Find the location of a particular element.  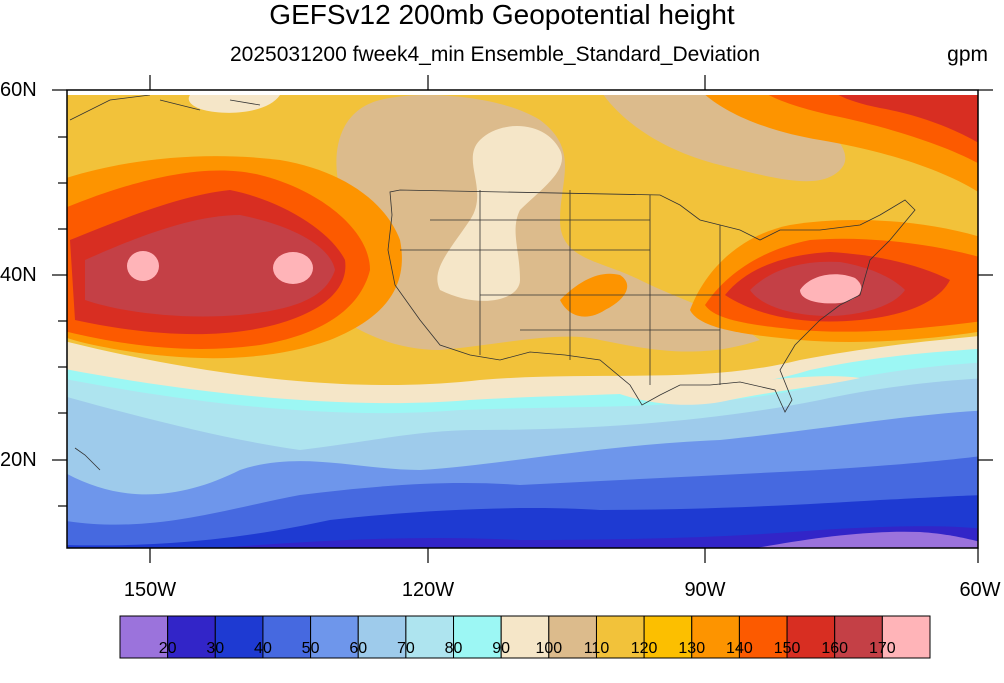

lon-label-120w: 120W is located at coordinates (428, 590).